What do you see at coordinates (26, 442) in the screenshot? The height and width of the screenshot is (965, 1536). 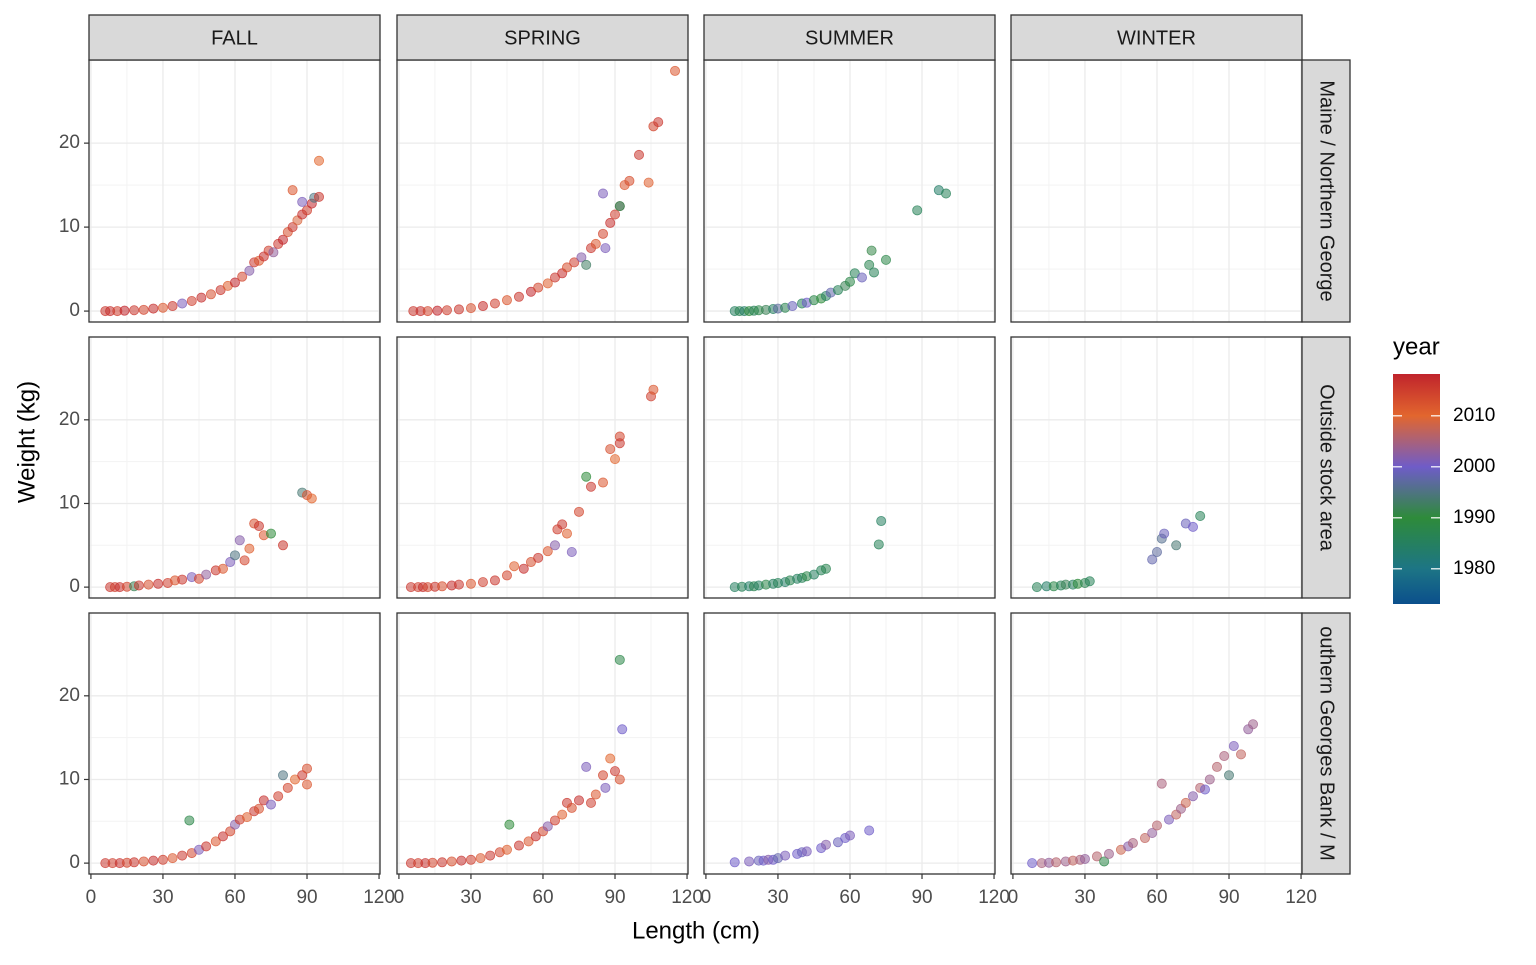 I see `y-axis-title: Weight (kg)` at bounding box center [26, 442].